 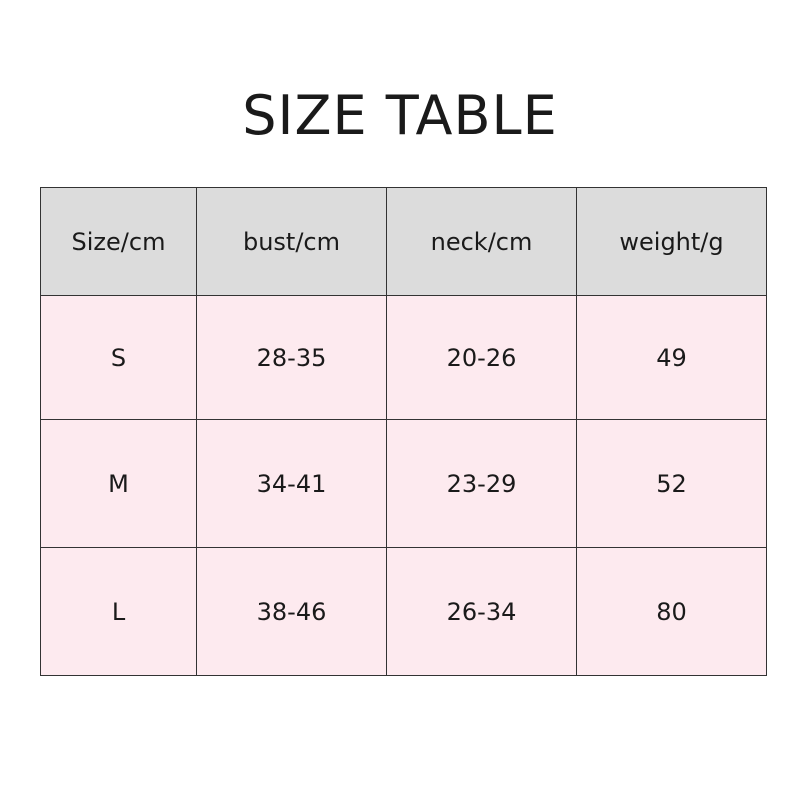 What do you see at coordinates (481, 357) in the screenshot?
I see `table-cell: 20-26` at bounding box center [481, 357].